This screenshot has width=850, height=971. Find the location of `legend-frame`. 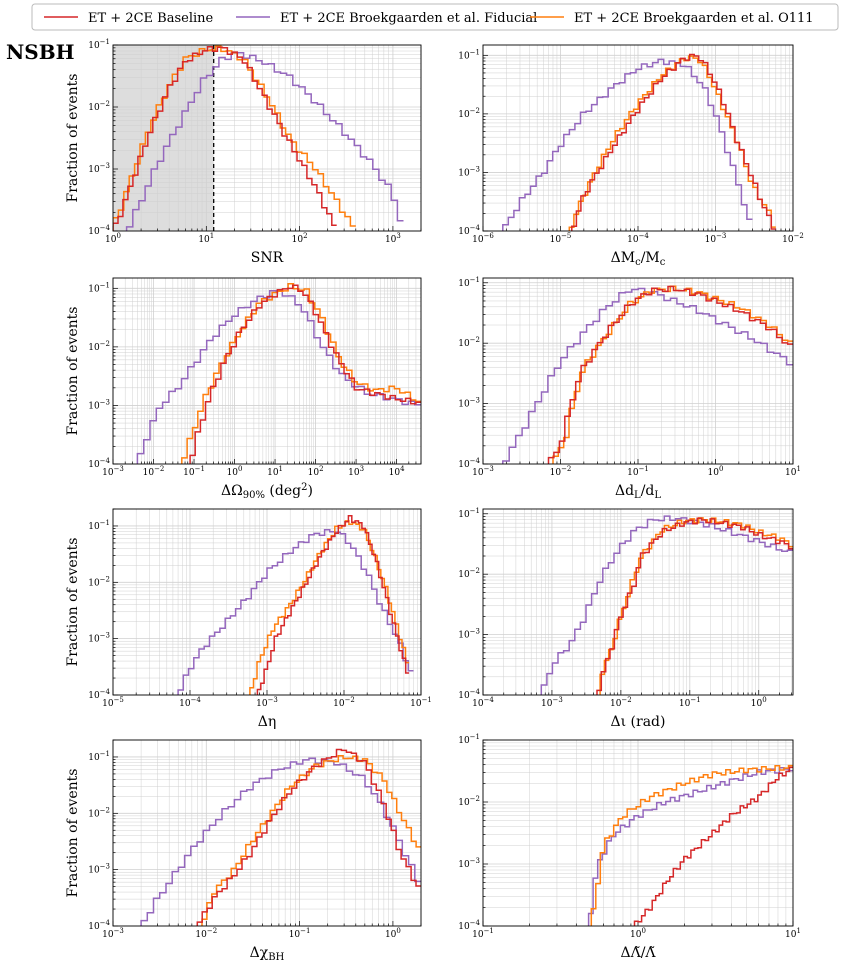

legend-frame is located at coordinates (435, 17).